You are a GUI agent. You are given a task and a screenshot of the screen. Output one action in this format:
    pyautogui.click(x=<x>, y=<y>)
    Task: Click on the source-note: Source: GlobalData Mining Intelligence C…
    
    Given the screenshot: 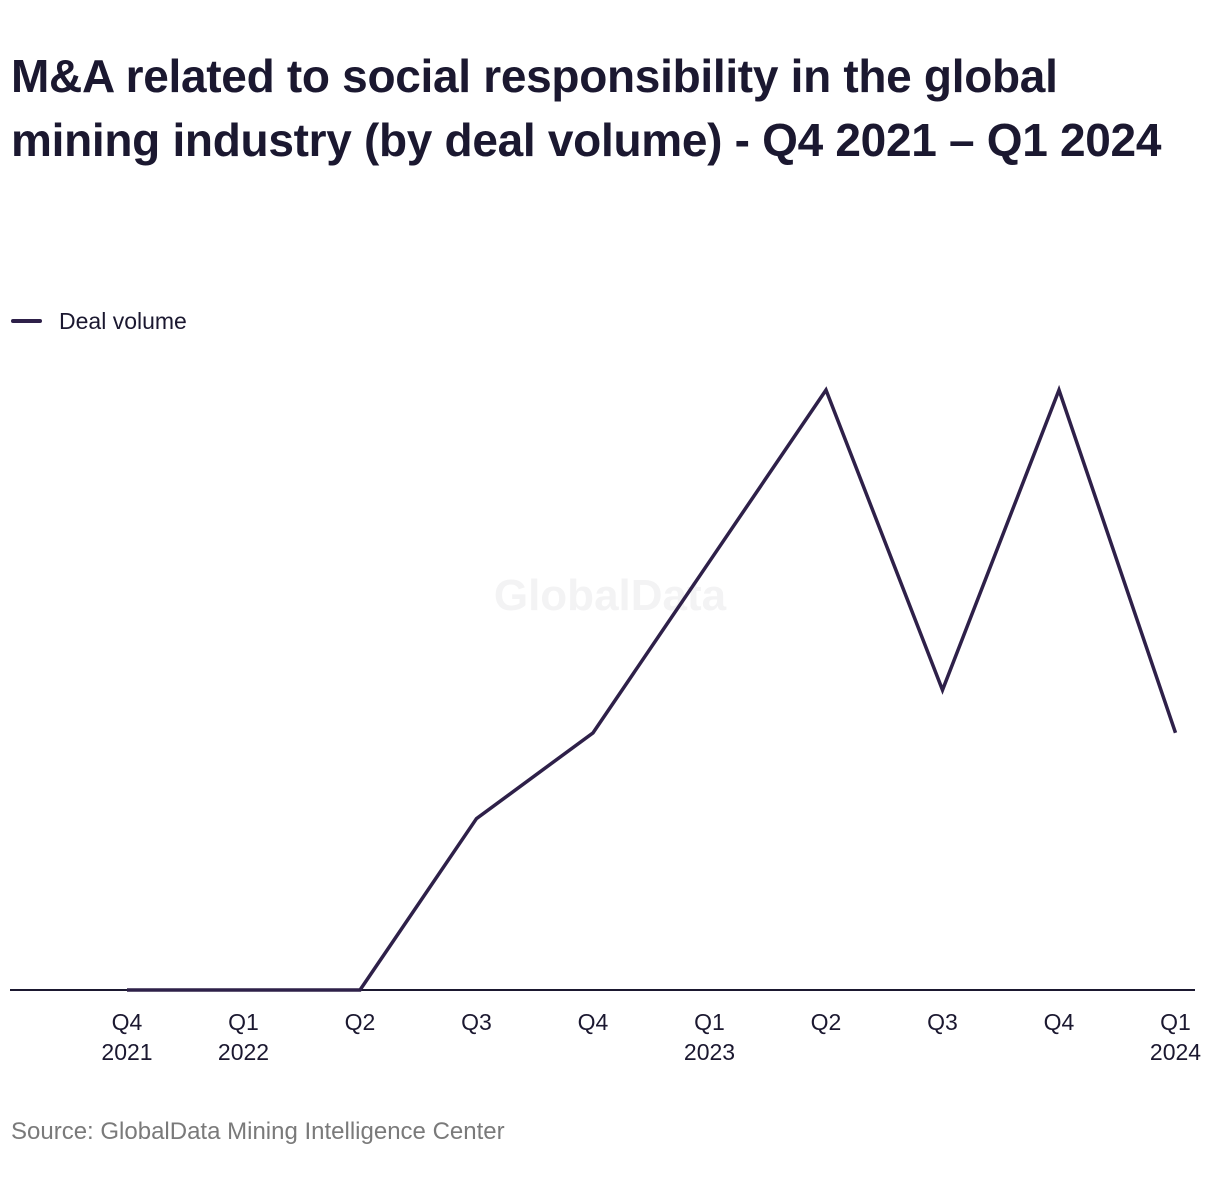 What is the action you would take?
    pyautogui.click(x=258, y=1131)
    